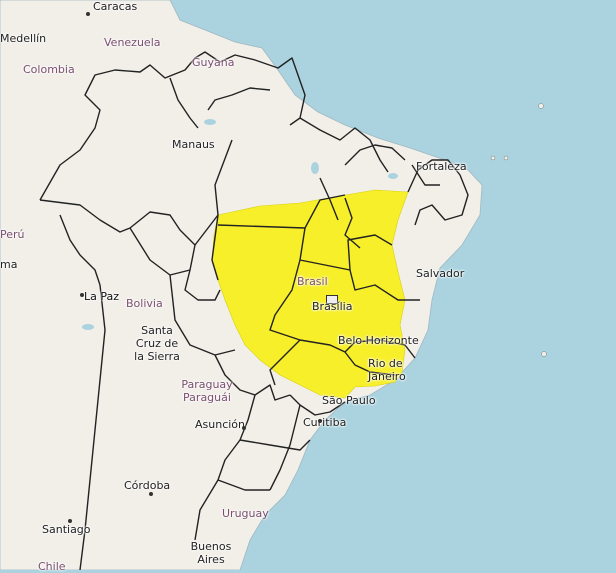 This screenshot has width=616, height=573. I want to click on country-paraguay: Paraguay Paraguái, so click(207, 391).